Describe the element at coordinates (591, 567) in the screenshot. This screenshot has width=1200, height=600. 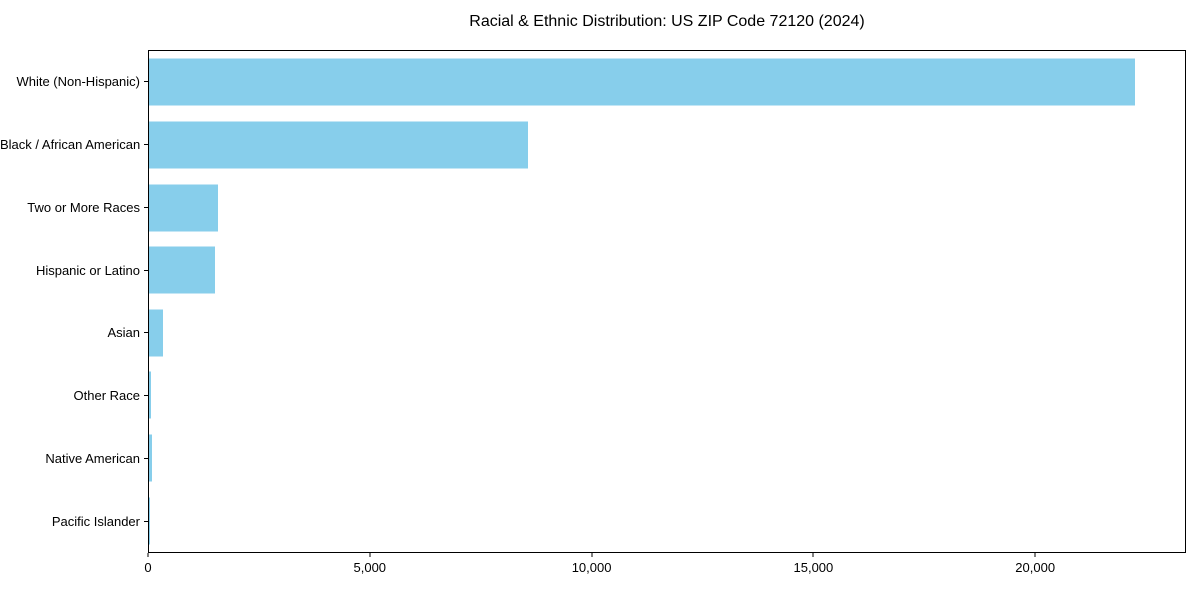
I see `x-tick-label: 10,000` at that location.